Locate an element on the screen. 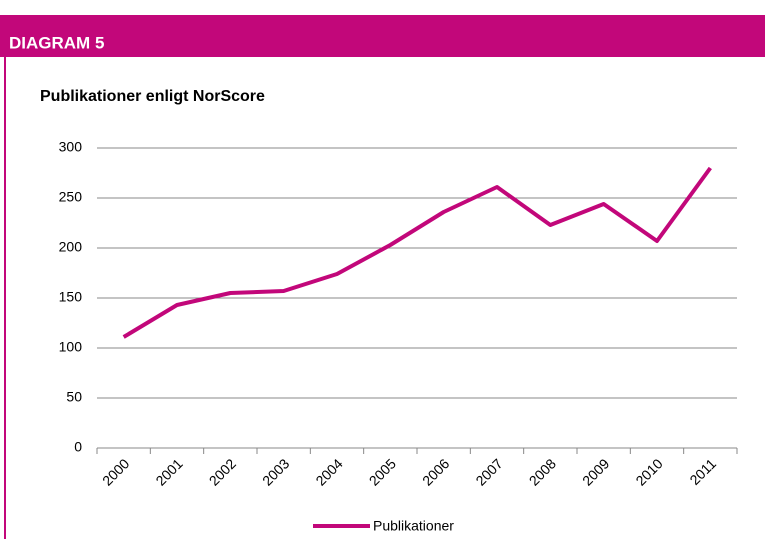 This screenshot has height=539, width=765. chart-title: Publikationer enligt NorScore is located at coordinates (152, 96).